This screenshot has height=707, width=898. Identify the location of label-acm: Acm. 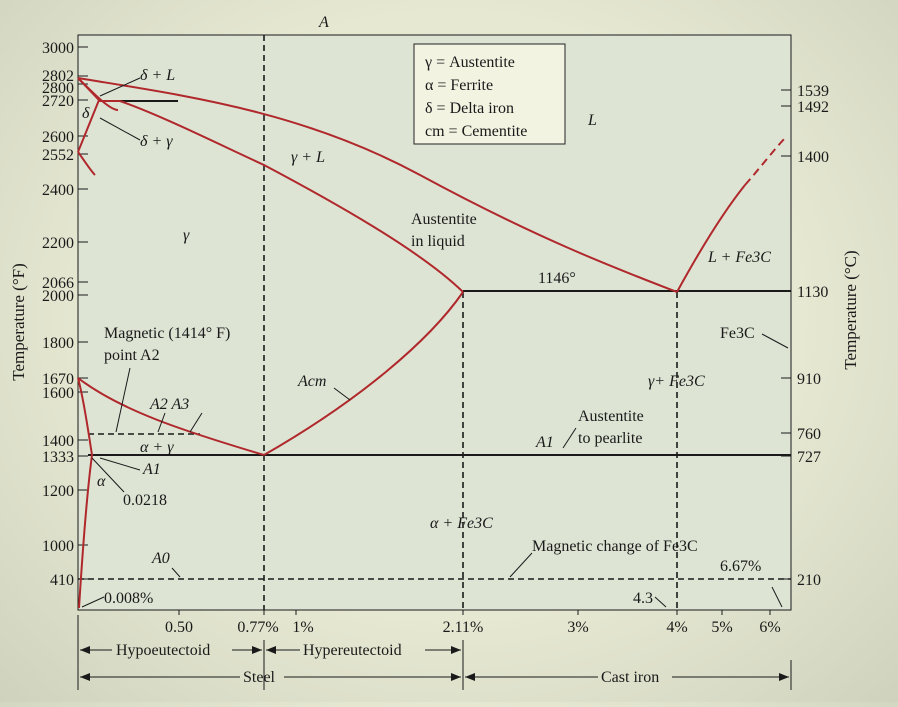
(311, 381).